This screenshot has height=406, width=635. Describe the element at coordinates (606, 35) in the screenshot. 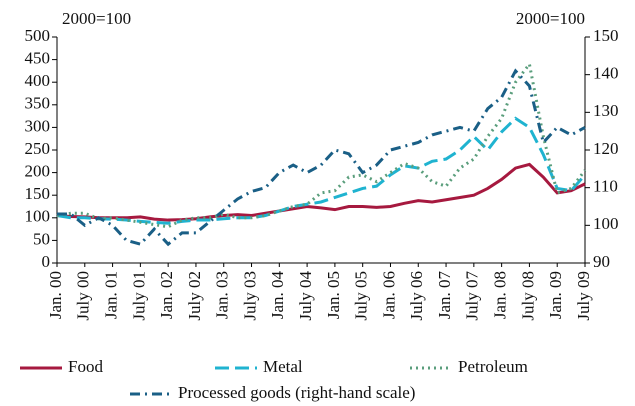

I see `y2-tick-label: 150` at that location.